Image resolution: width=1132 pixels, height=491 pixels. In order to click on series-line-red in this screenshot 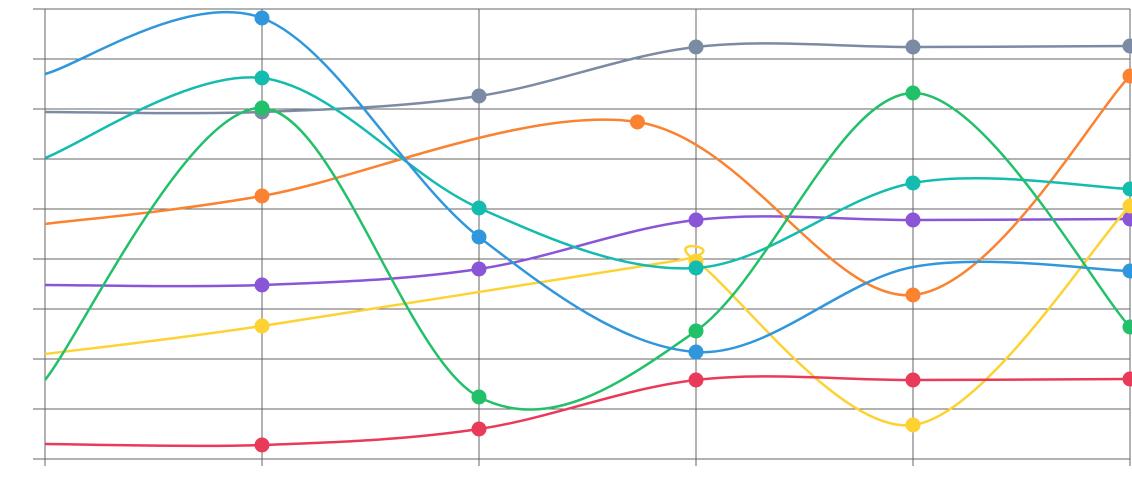, I will do `click(587, 411)`.